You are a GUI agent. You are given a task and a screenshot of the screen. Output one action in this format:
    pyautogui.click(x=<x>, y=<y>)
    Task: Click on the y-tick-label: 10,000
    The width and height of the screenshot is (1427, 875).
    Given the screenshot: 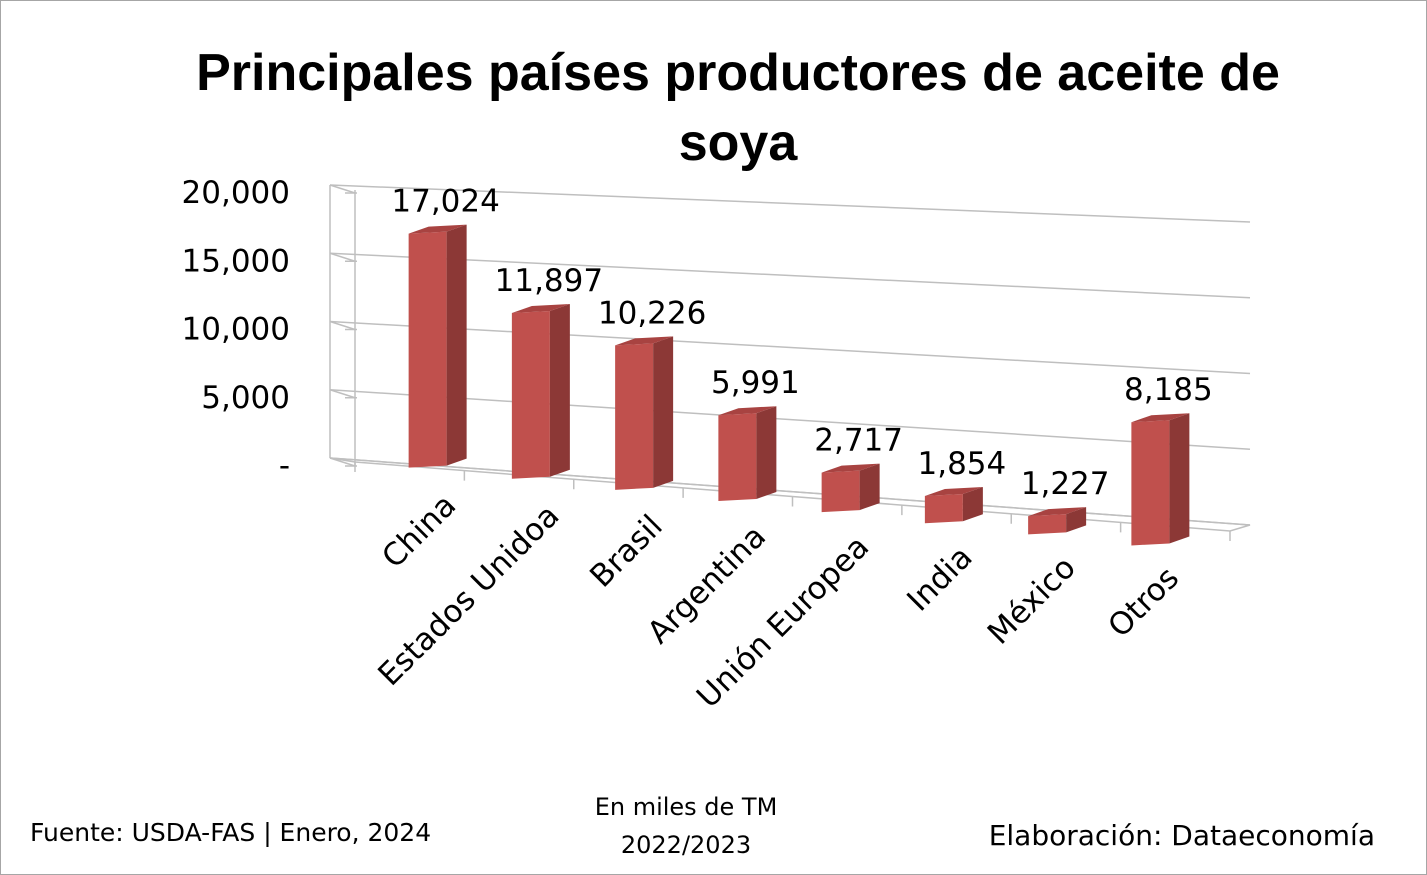 What is the action you would take?
    pyautogui.click(x=236, y=330)
    